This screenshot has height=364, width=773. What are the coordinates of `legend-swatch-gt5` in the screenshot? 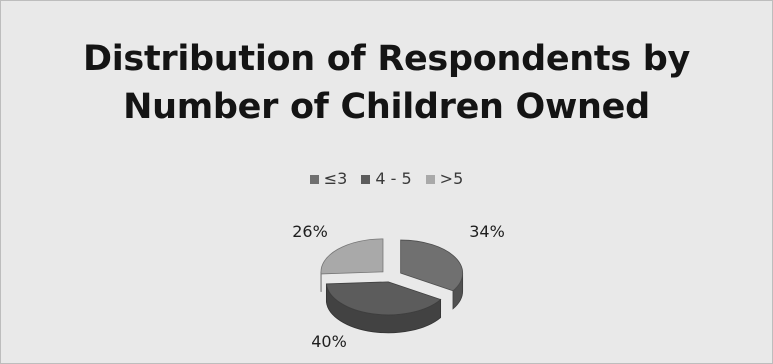 It's located at (430, 179).